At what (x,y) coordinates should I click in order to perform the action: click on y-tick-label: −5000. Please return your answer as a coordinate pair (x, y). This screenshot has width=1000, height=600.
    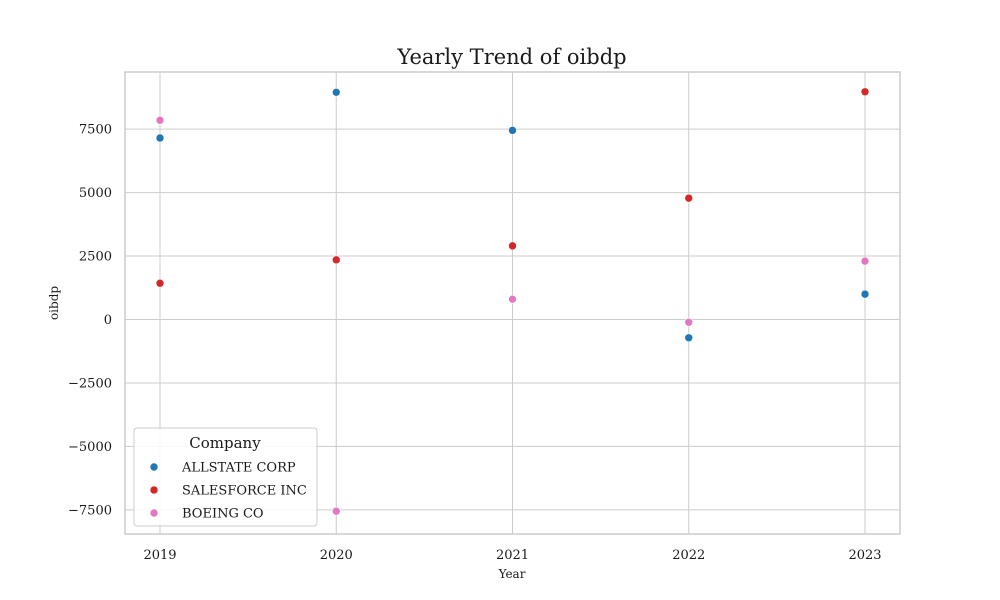
    Looking at the image, I should click on (90, 447).